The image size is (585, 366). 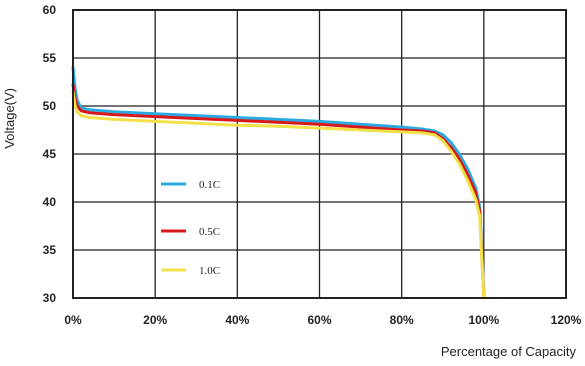 I want to click on x-tick-label: 0%, so click(x=73, y=320).